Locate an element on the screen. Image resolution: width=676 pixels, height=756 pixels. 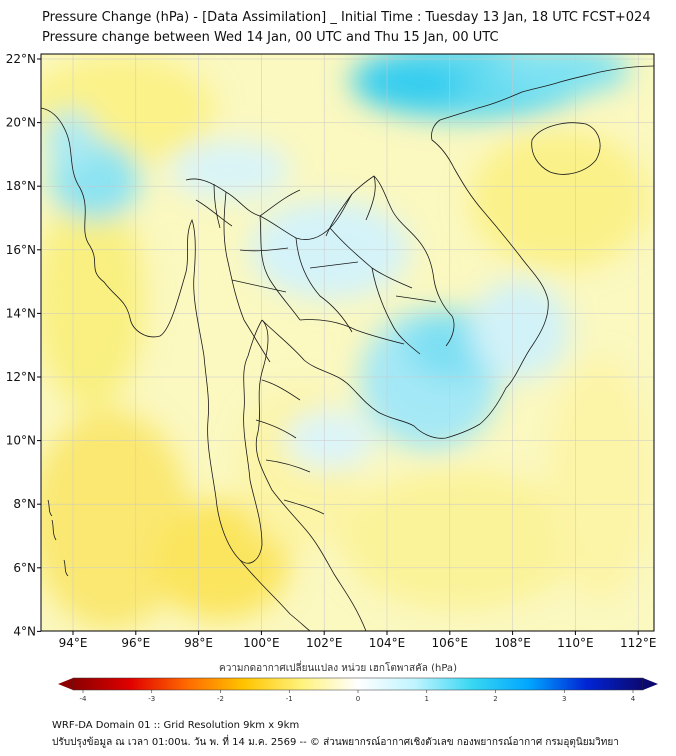
lat-label: 12°N is located at coordinates (21, 377).